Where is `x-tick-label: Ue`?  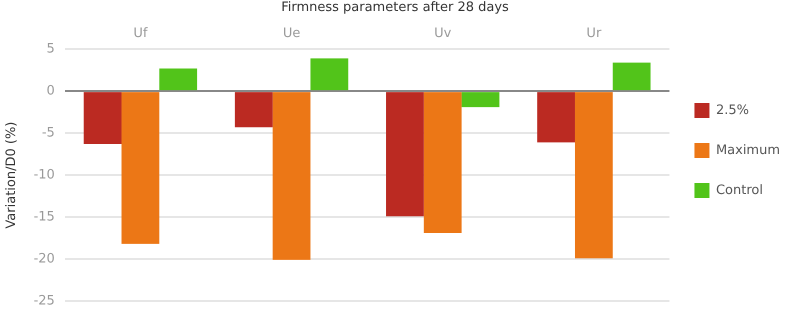 x-tick-label: Ue is located at coordinates (291, 33).